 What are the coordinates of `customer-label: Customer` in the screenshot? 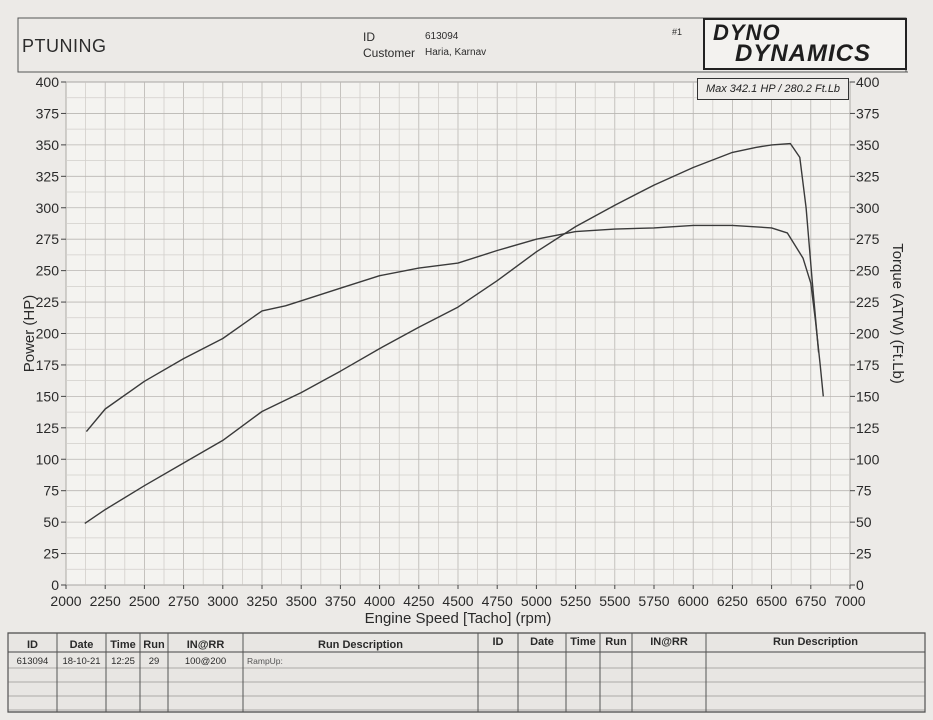 It's located at (389, 53).